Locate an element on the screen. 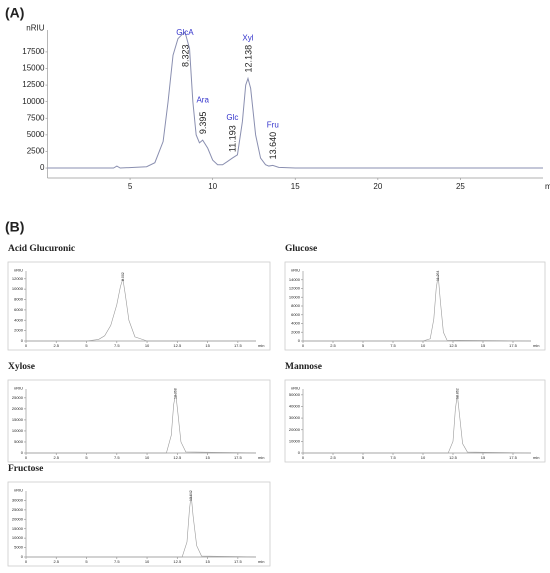  chart-title: Mannose is located at coordinates (303, 367).